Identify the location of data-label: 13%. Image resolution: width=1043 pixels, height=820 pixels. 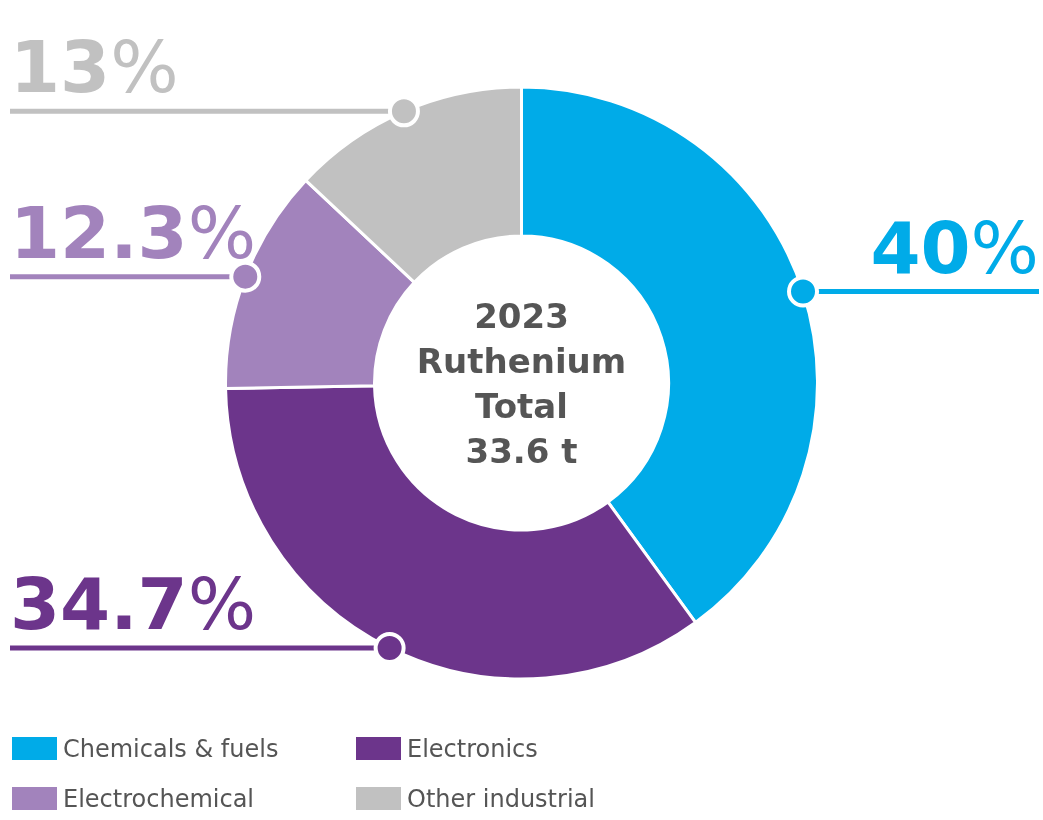
(94, 67).